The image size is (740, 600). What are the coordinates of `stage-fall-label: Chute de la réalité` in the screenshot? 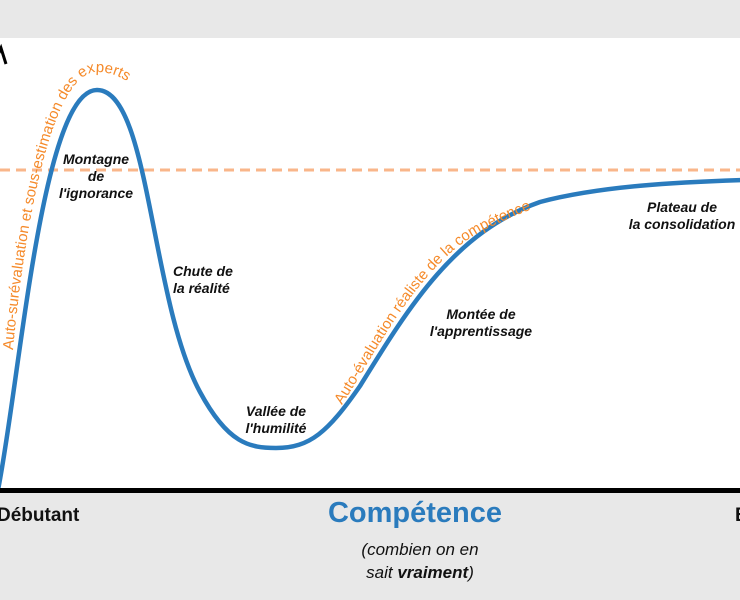 It's located at (203, 279).